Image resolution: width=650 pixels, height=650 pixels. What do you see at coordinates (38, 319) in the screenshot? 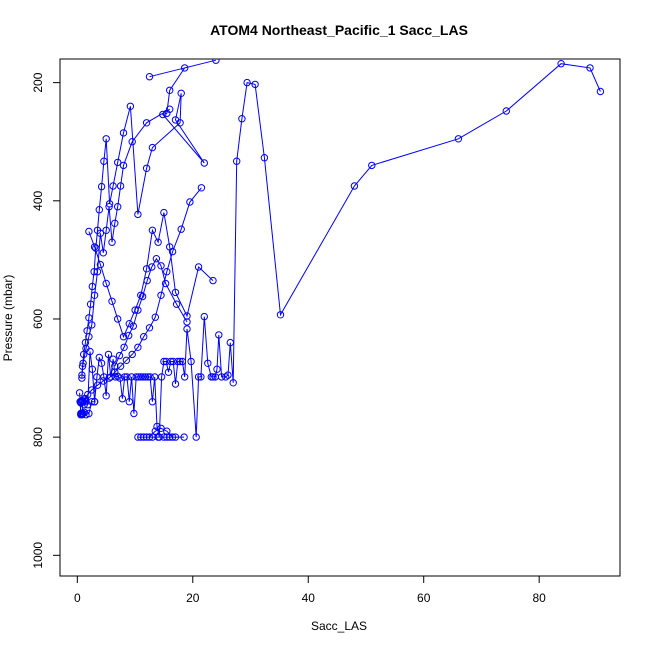
I see `y-tick-label: 600` at bounding box center [38, 319].